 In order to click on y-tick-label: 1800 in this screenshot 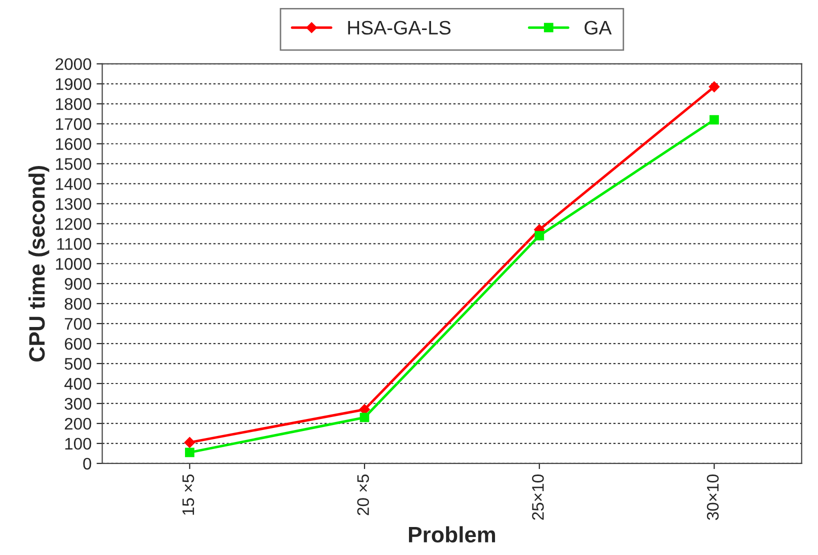, I will do `click(74, 104)`.